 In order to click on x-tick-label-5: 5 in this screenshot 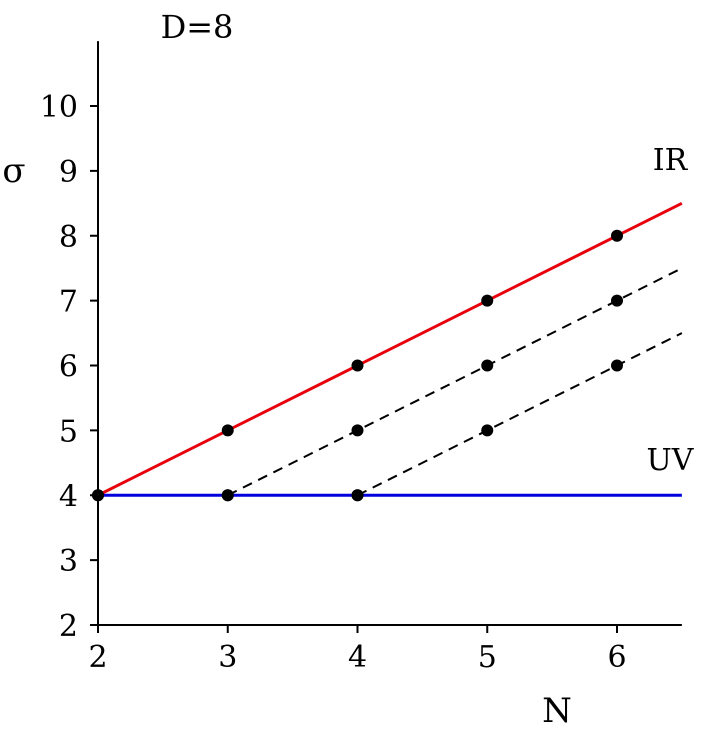, I will do `click(487, 657)`.